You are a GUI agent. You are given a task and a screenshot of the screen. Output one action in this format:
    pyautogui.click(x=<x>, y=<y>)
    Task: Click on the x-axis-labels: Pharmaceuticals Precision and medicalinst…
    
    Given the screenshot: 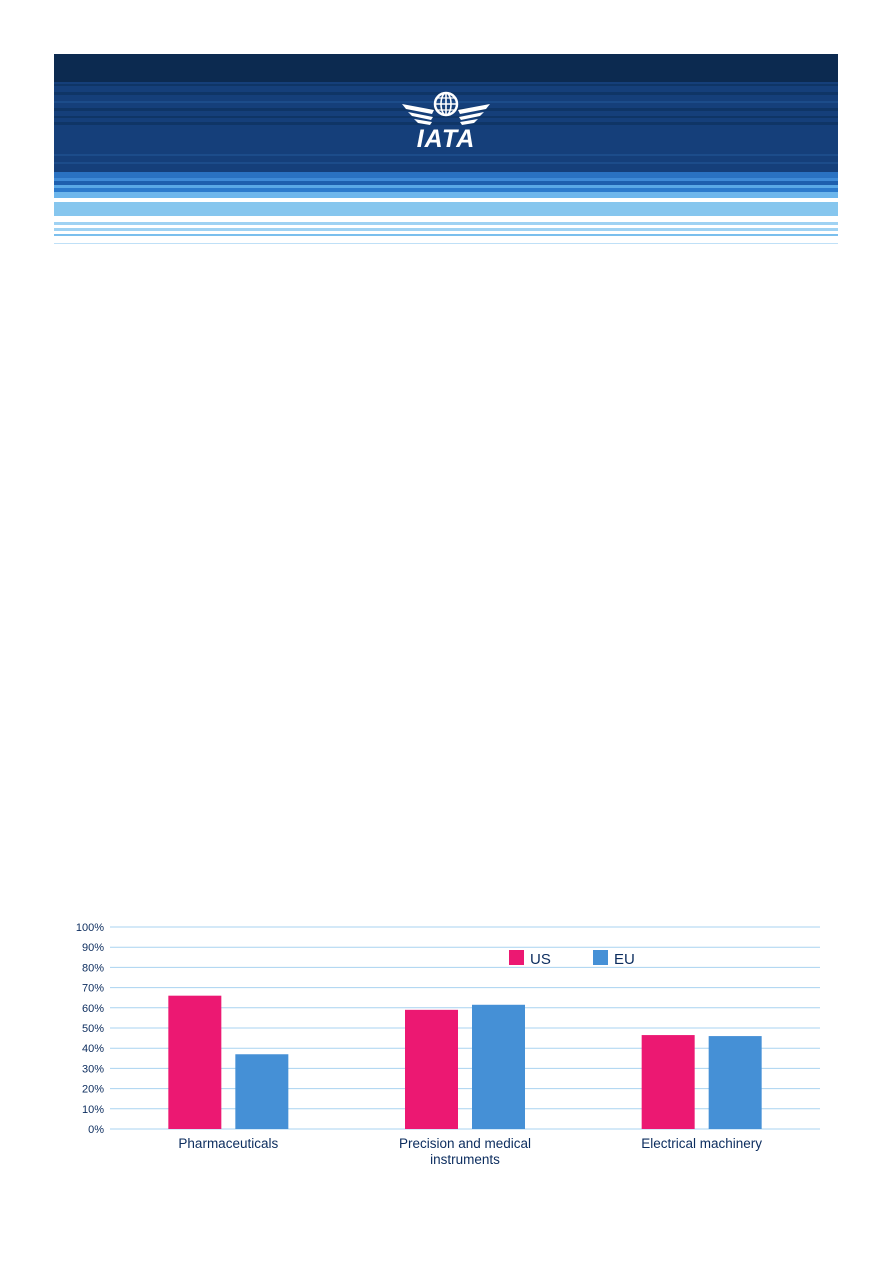 What is the action you would take?
    pyautogui.click(x=470, y=1151)
    